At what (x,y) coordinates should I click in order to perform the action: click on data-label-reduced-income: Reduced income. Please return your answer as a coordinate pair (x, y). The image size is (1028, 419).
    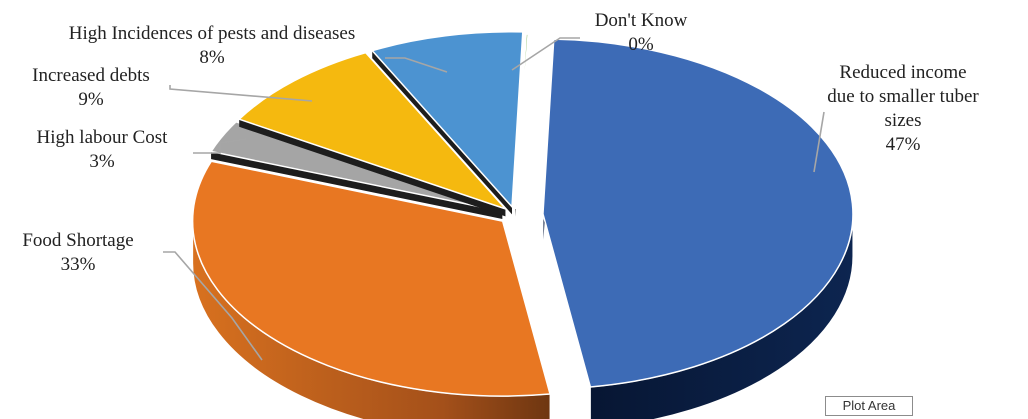
    Looking at the image, I should click on (902, 72).